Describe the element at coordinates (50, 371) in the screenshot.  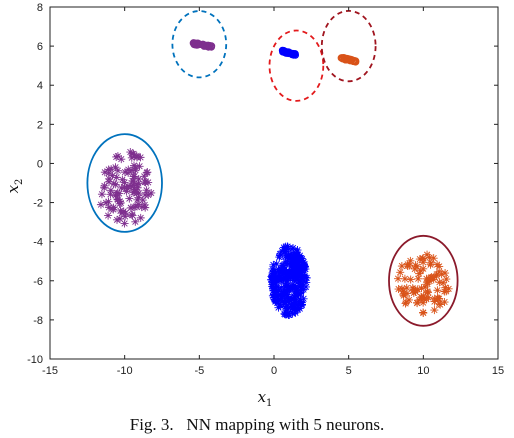
I see `x-tick-label: -15` at that location.